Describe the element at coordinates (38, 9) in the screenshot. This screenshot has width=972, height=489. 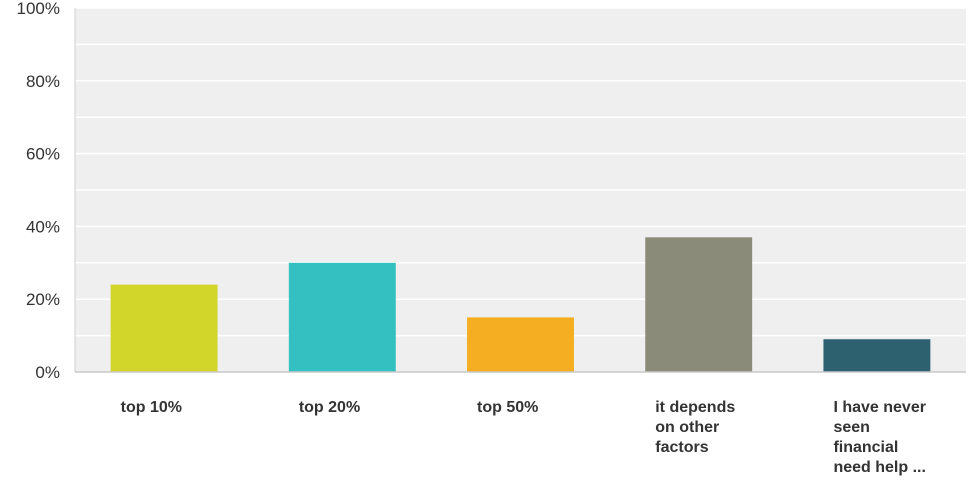
I see `y-tick-label: 100%` at that location.